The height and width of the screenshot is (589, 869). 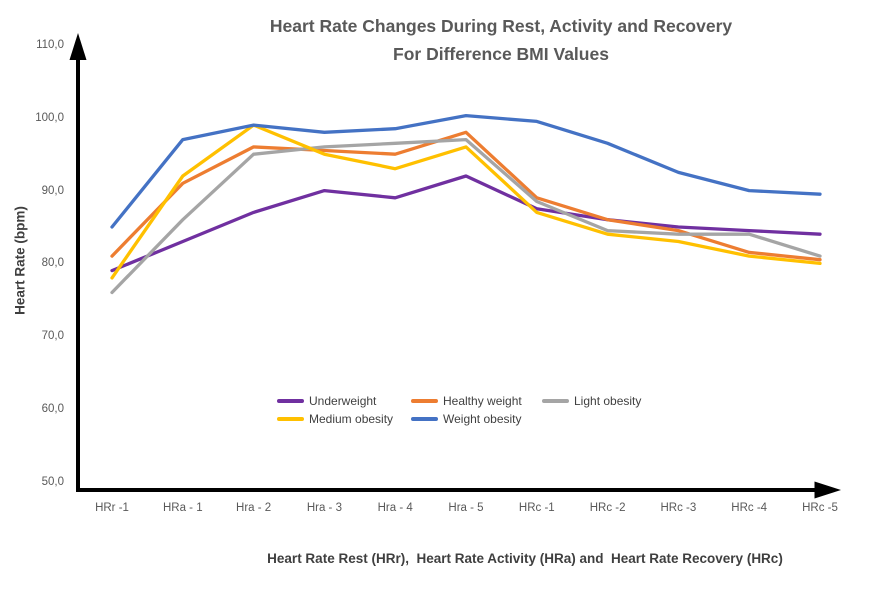 I want to click on x-tick-label: Hra - 3, so click(x=324, y=508).